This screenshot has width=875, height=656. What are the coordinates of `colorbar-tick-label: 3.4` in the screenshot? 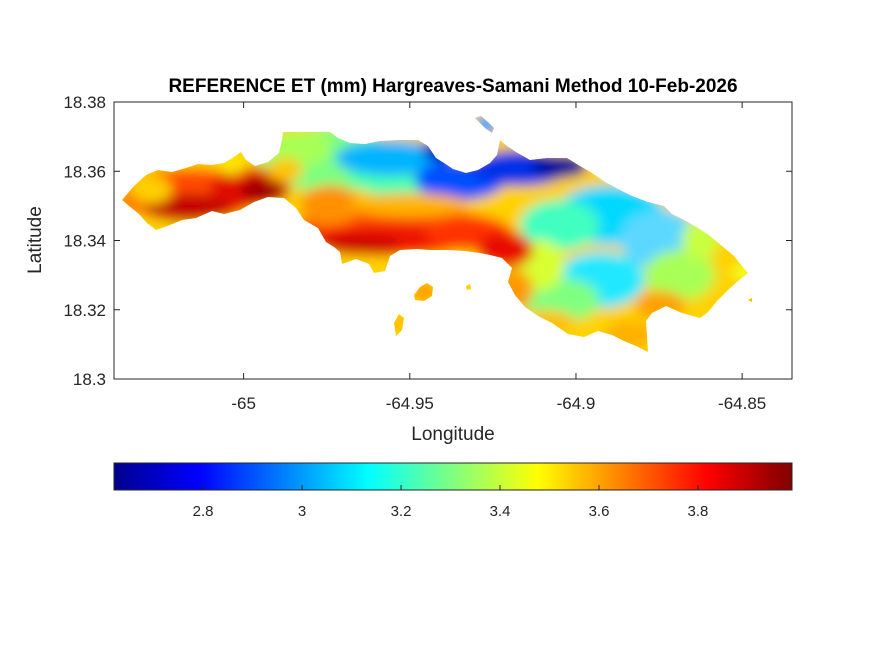 It's located at (500, 511).